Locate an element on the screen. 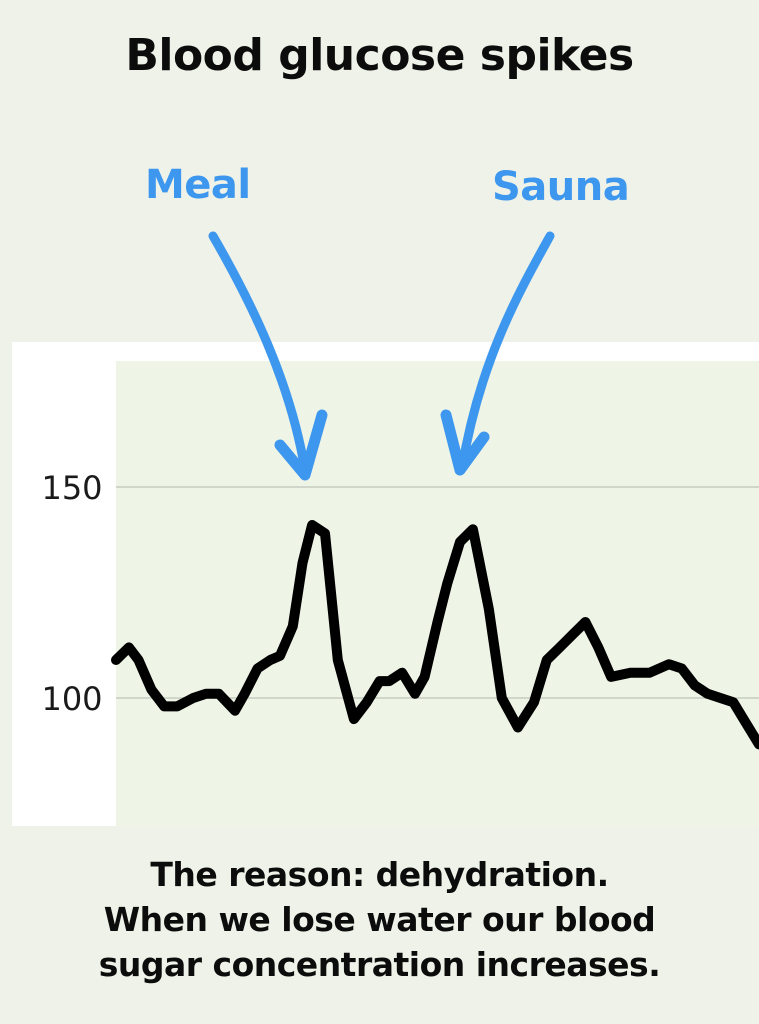 The image size is (759, 1024). sauna-annotation-label: Sauna is located at coordinates (561, 187).